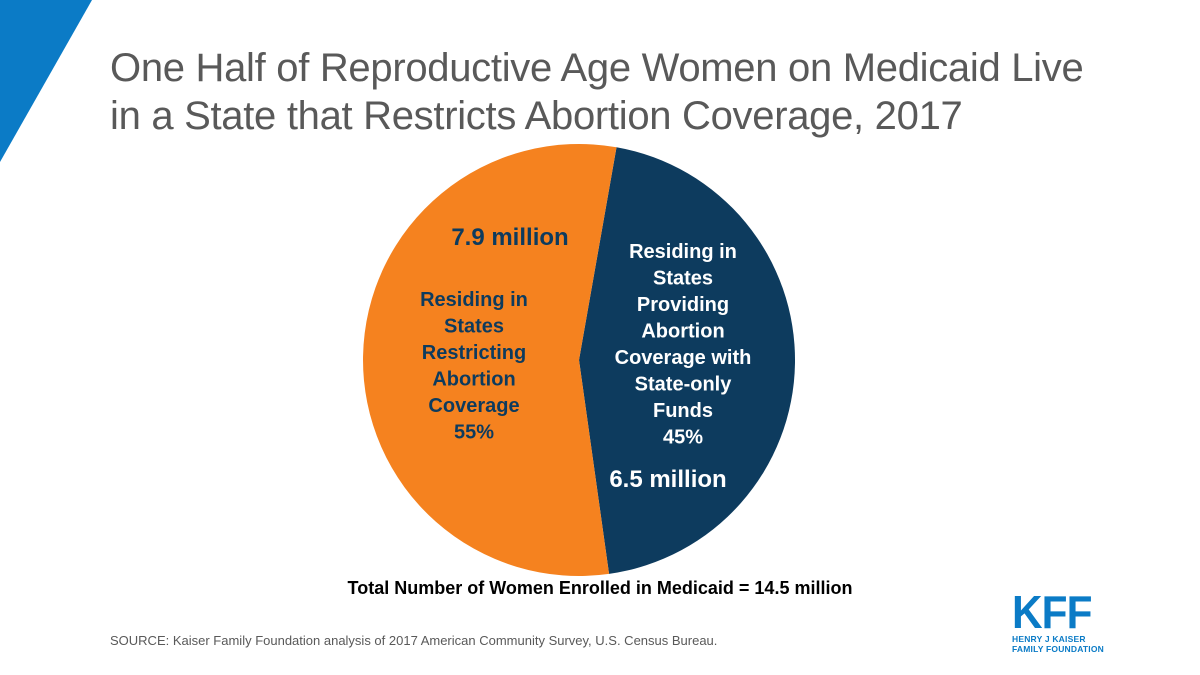  I want to click on slice-label-line: Funds, so click(683, 411).